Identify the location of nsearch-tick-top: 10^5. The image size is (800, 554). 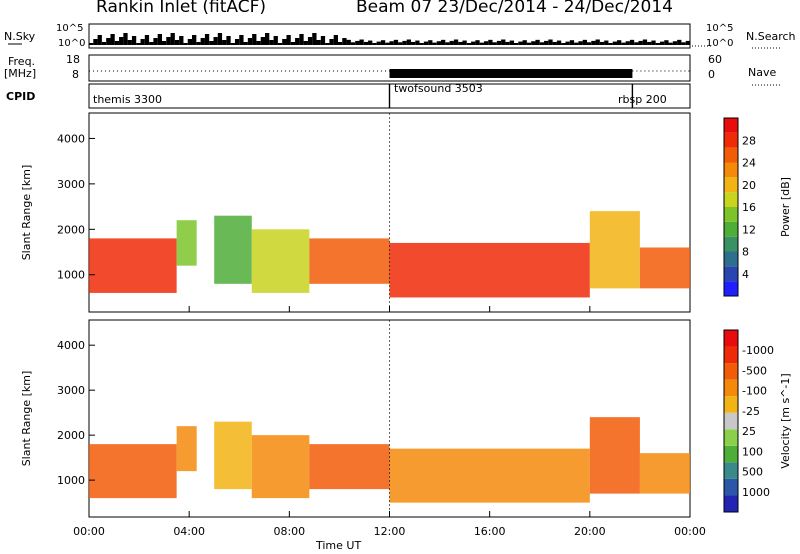
(720, 28).